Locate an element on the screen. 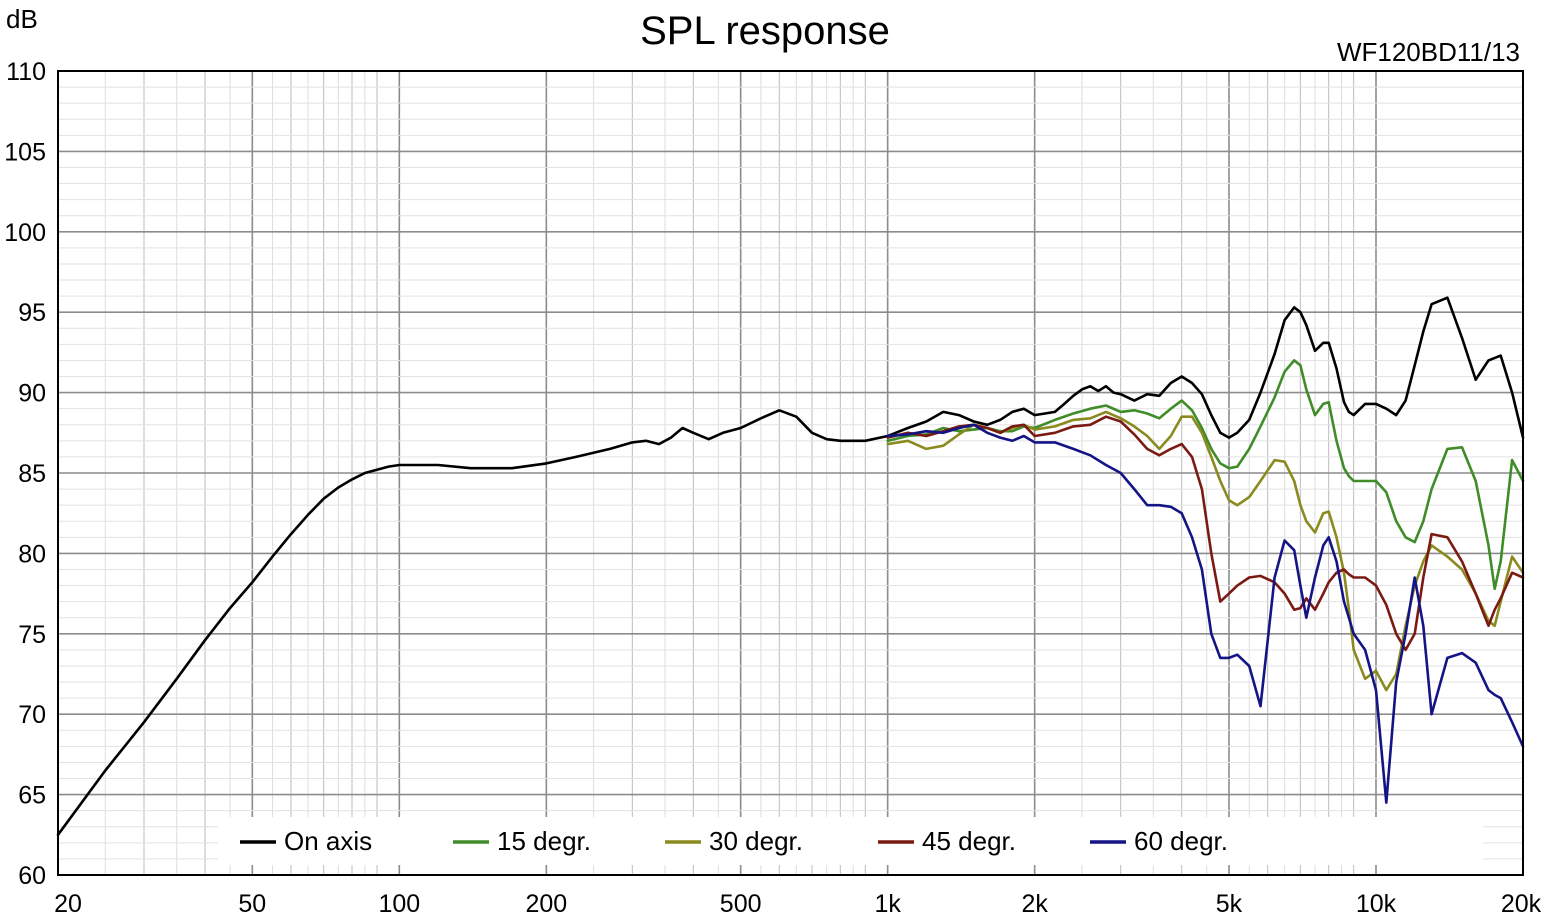  x-tick-label: 2k is located at coordinates (1034, 904).